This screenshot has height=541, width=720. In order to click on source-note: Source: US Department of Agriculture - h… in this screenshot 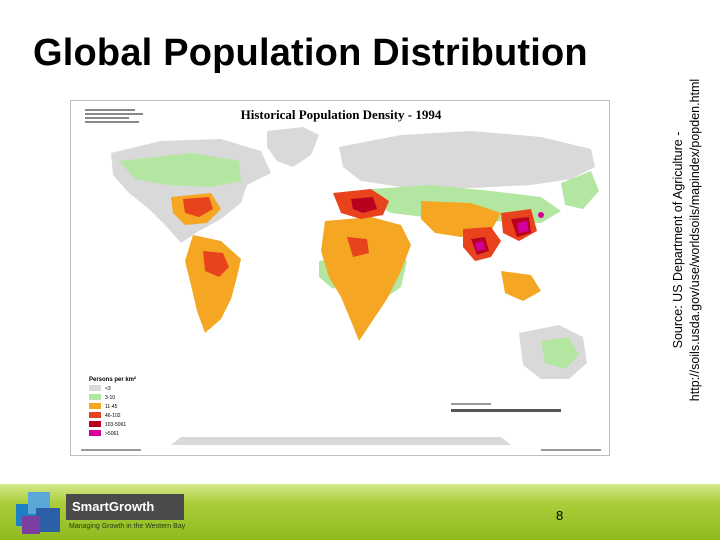, I will do `click(687, 240)`.